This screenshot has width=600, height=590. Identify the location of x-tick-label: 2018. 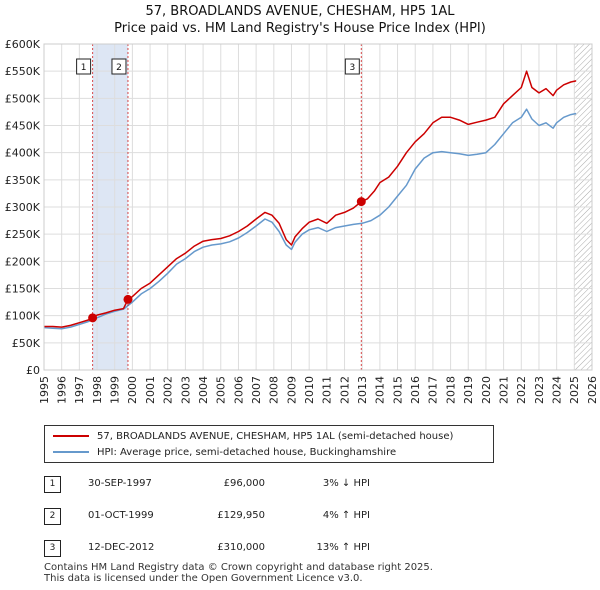
(450, 390).